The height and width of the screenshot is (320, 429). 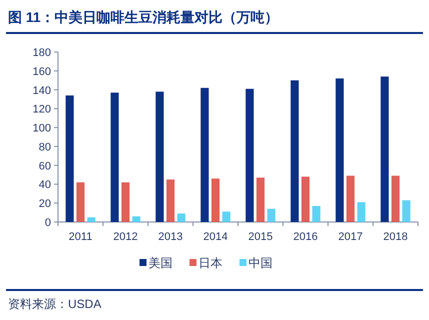 I want to click on y-tick-label: 180, so click(x=41, y=53).